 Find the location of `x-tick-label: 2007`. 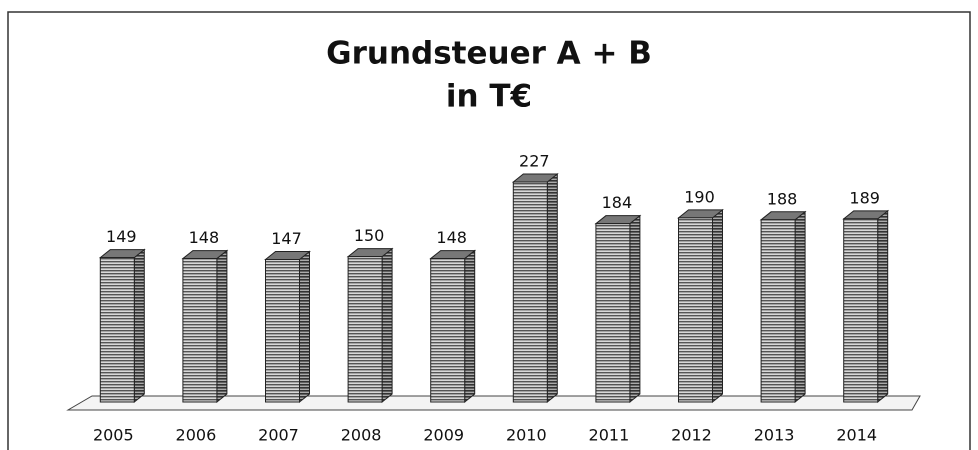

x-tick-label: 2007 is located at coordinates (278, 435).